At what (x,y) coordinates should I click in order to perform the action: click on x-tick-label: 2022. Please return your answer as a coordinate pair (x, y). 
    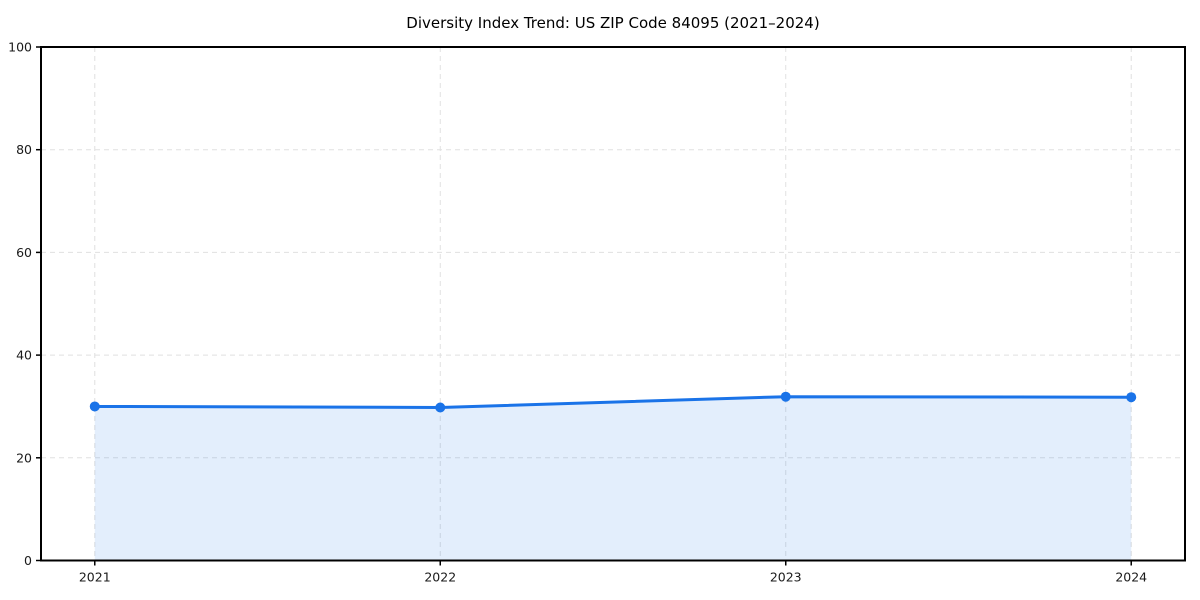
    Looking at the image, I should click on (440, 577).